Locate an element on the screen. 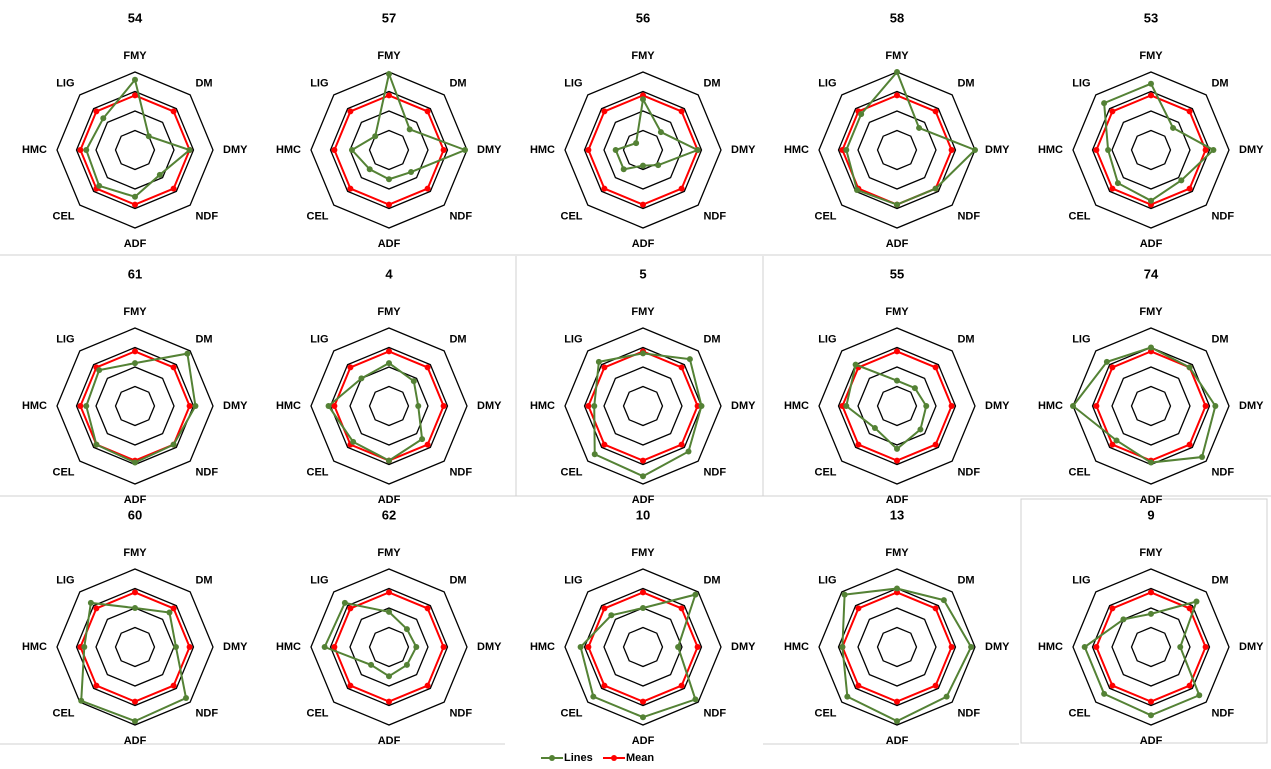 Image resolution: width=1271 pixels, height=769 pixels. axis-label: DMY is located at coordinates (1251, 150).